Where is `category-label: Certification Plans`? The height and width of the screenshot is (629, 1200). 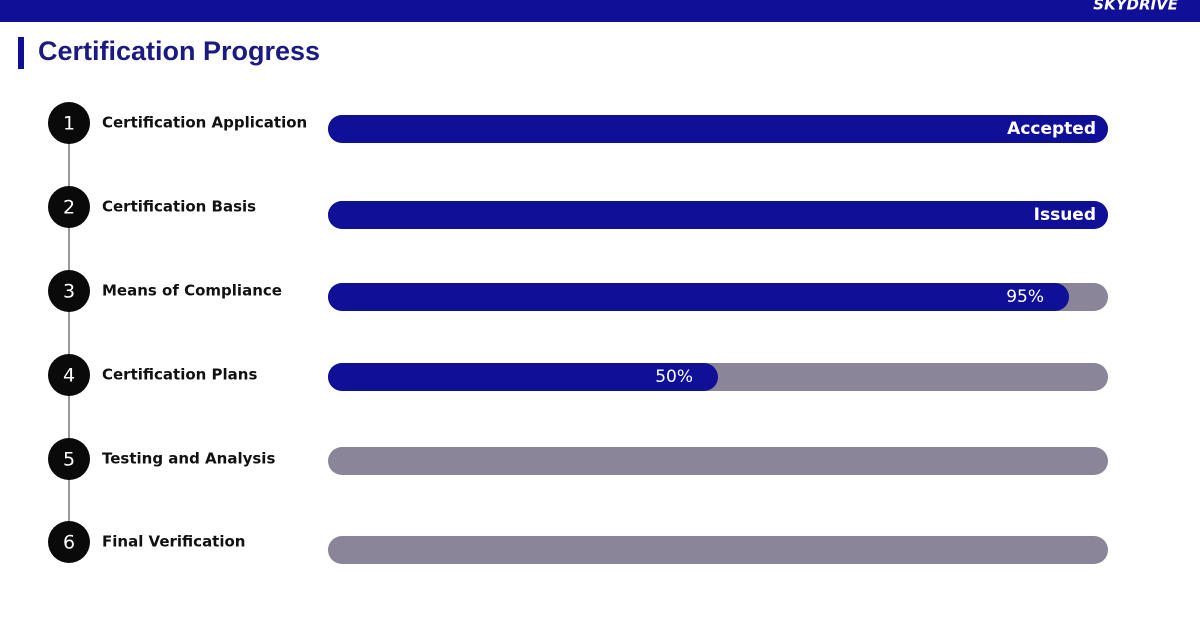 category-label: Certification Plans is located at coordinates (179, 375).